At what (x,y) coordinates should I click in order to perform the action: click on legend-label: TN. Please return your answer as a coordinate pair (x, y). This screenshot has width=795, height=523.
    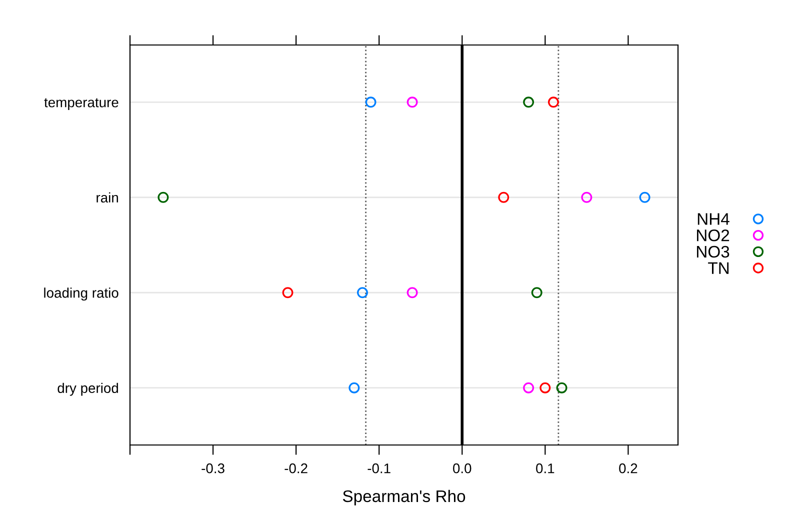
    Looking at the image, I should click on (718, 268).